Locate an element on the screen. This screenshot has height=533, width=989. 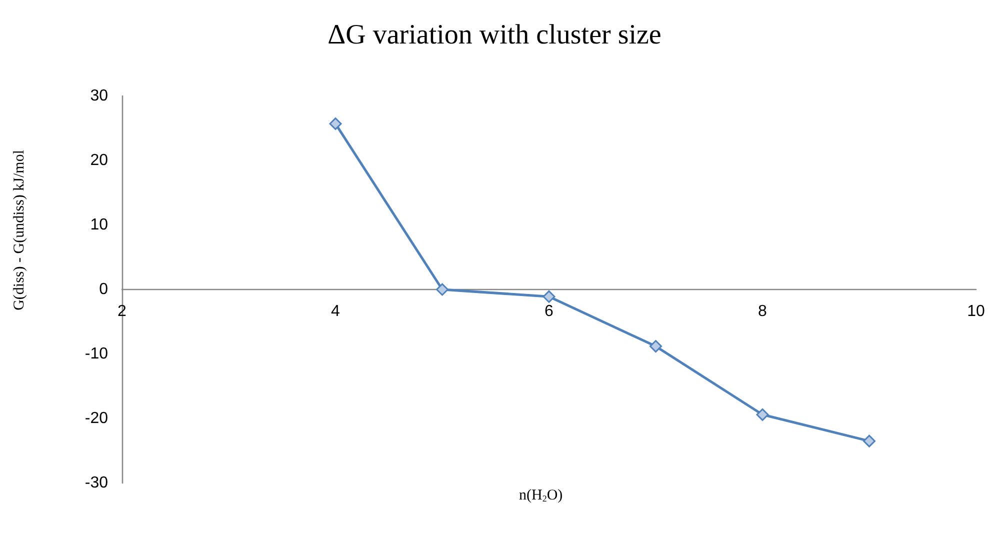
x-axis-title: n(H2O) is located at coordinates (541, 496).